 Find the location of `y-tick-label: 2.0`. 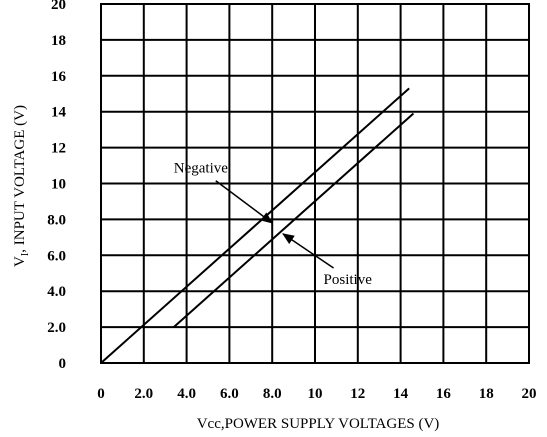

y-tick-label: 2.0 is located at coordinates (56, 328).